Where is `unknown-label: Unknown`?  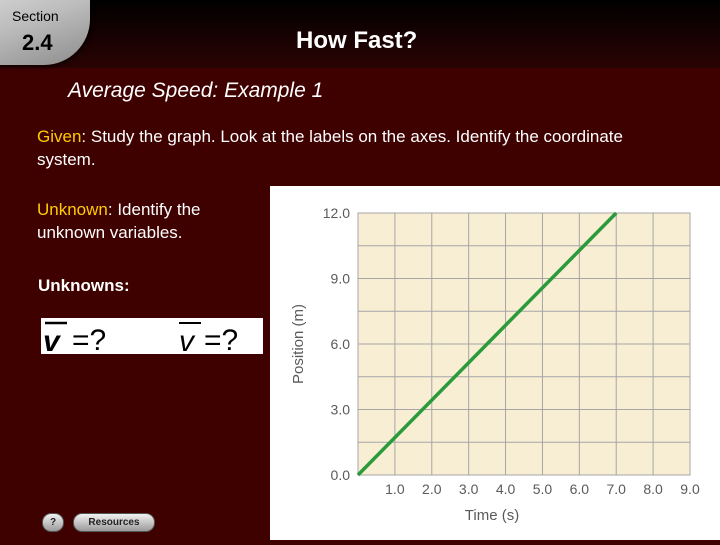
unknown-label: Unknown is located at coordinates (72, 209).